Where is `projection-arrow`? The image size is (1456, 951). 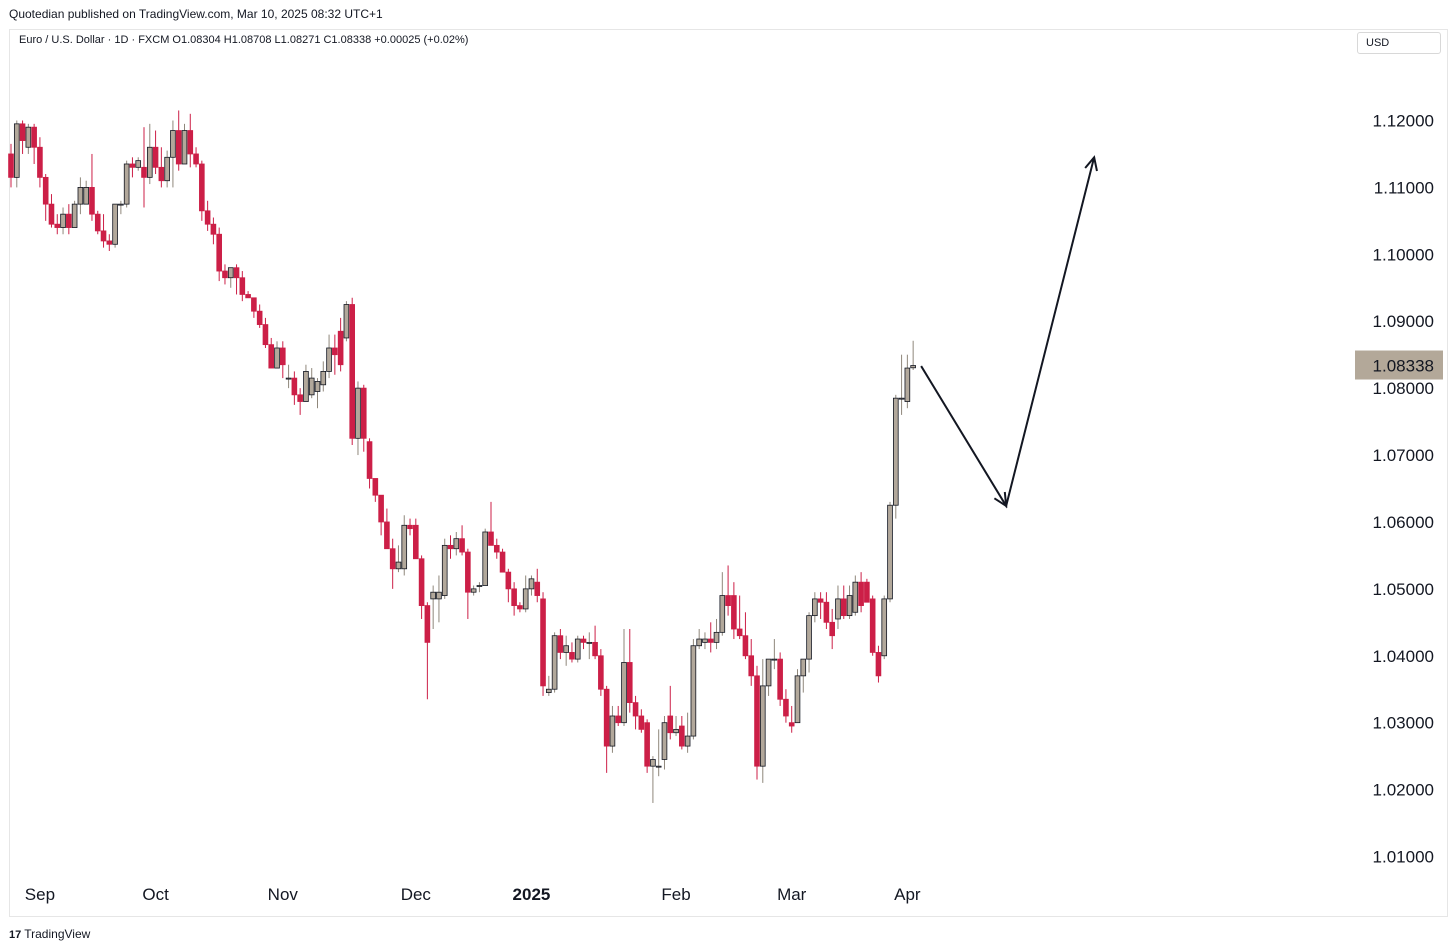
projection-arrow is located at coordinates (1009, 332).